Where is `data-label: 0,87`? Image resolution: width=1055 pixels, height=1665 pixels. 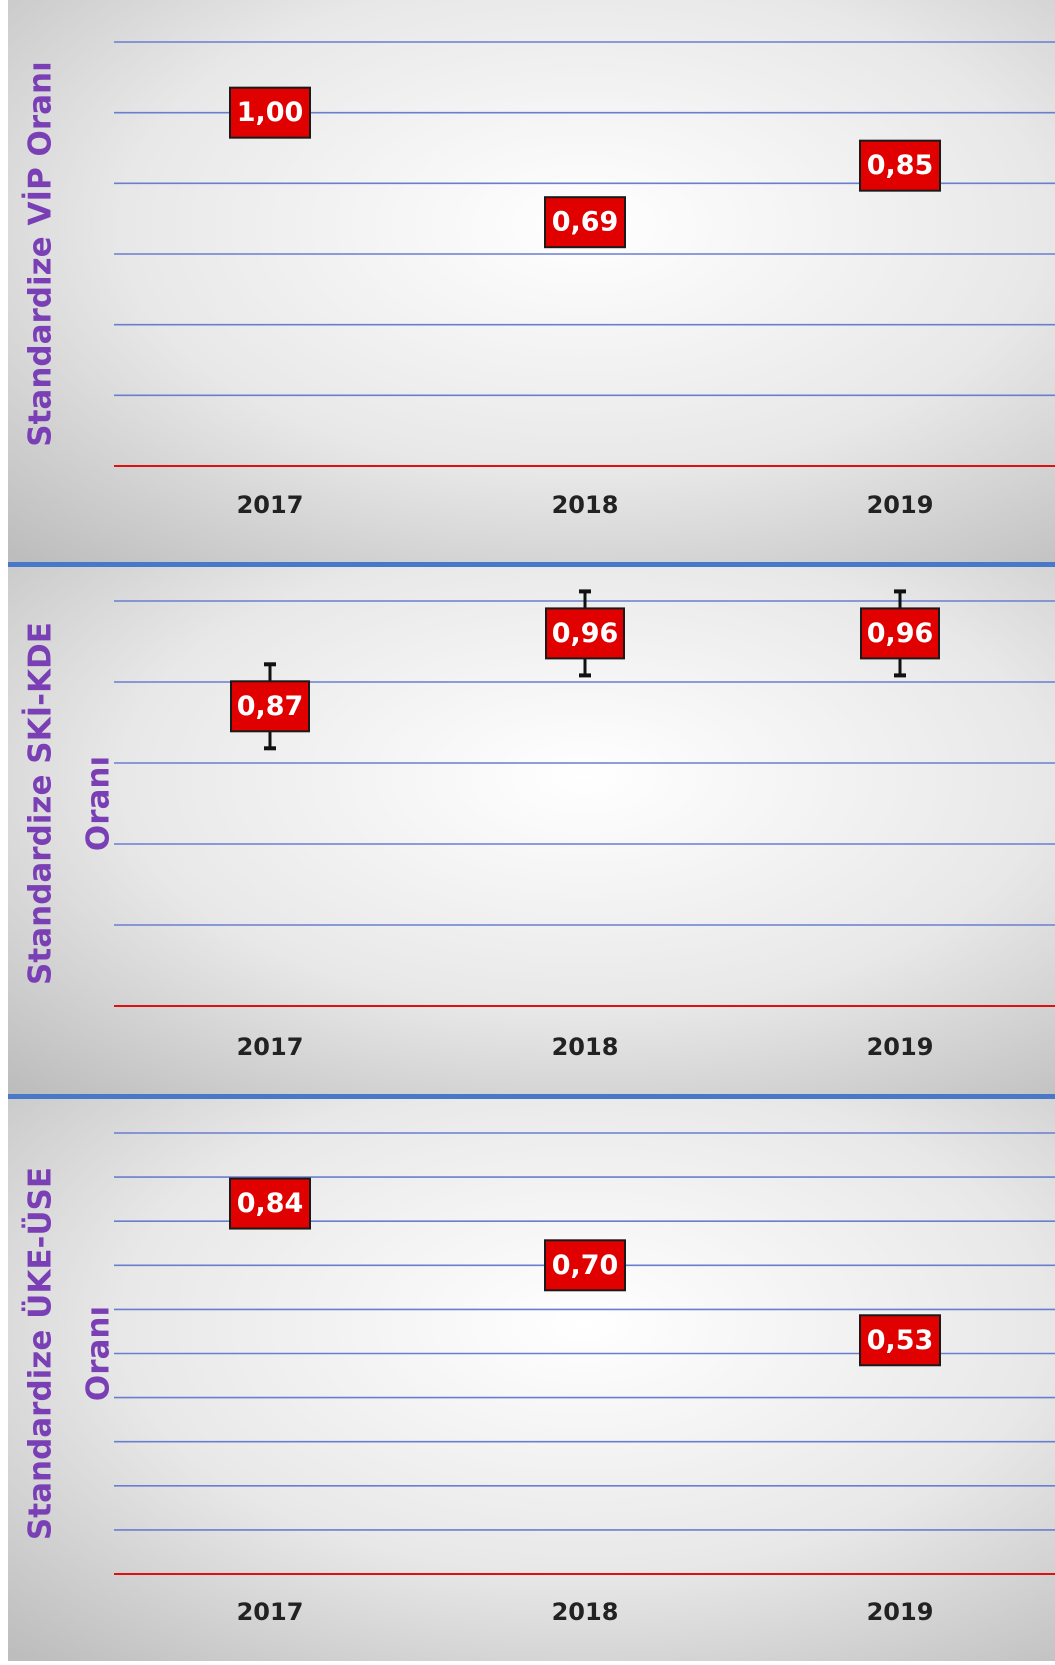 data-label: 0,87 is located at coordinates (270, 706).